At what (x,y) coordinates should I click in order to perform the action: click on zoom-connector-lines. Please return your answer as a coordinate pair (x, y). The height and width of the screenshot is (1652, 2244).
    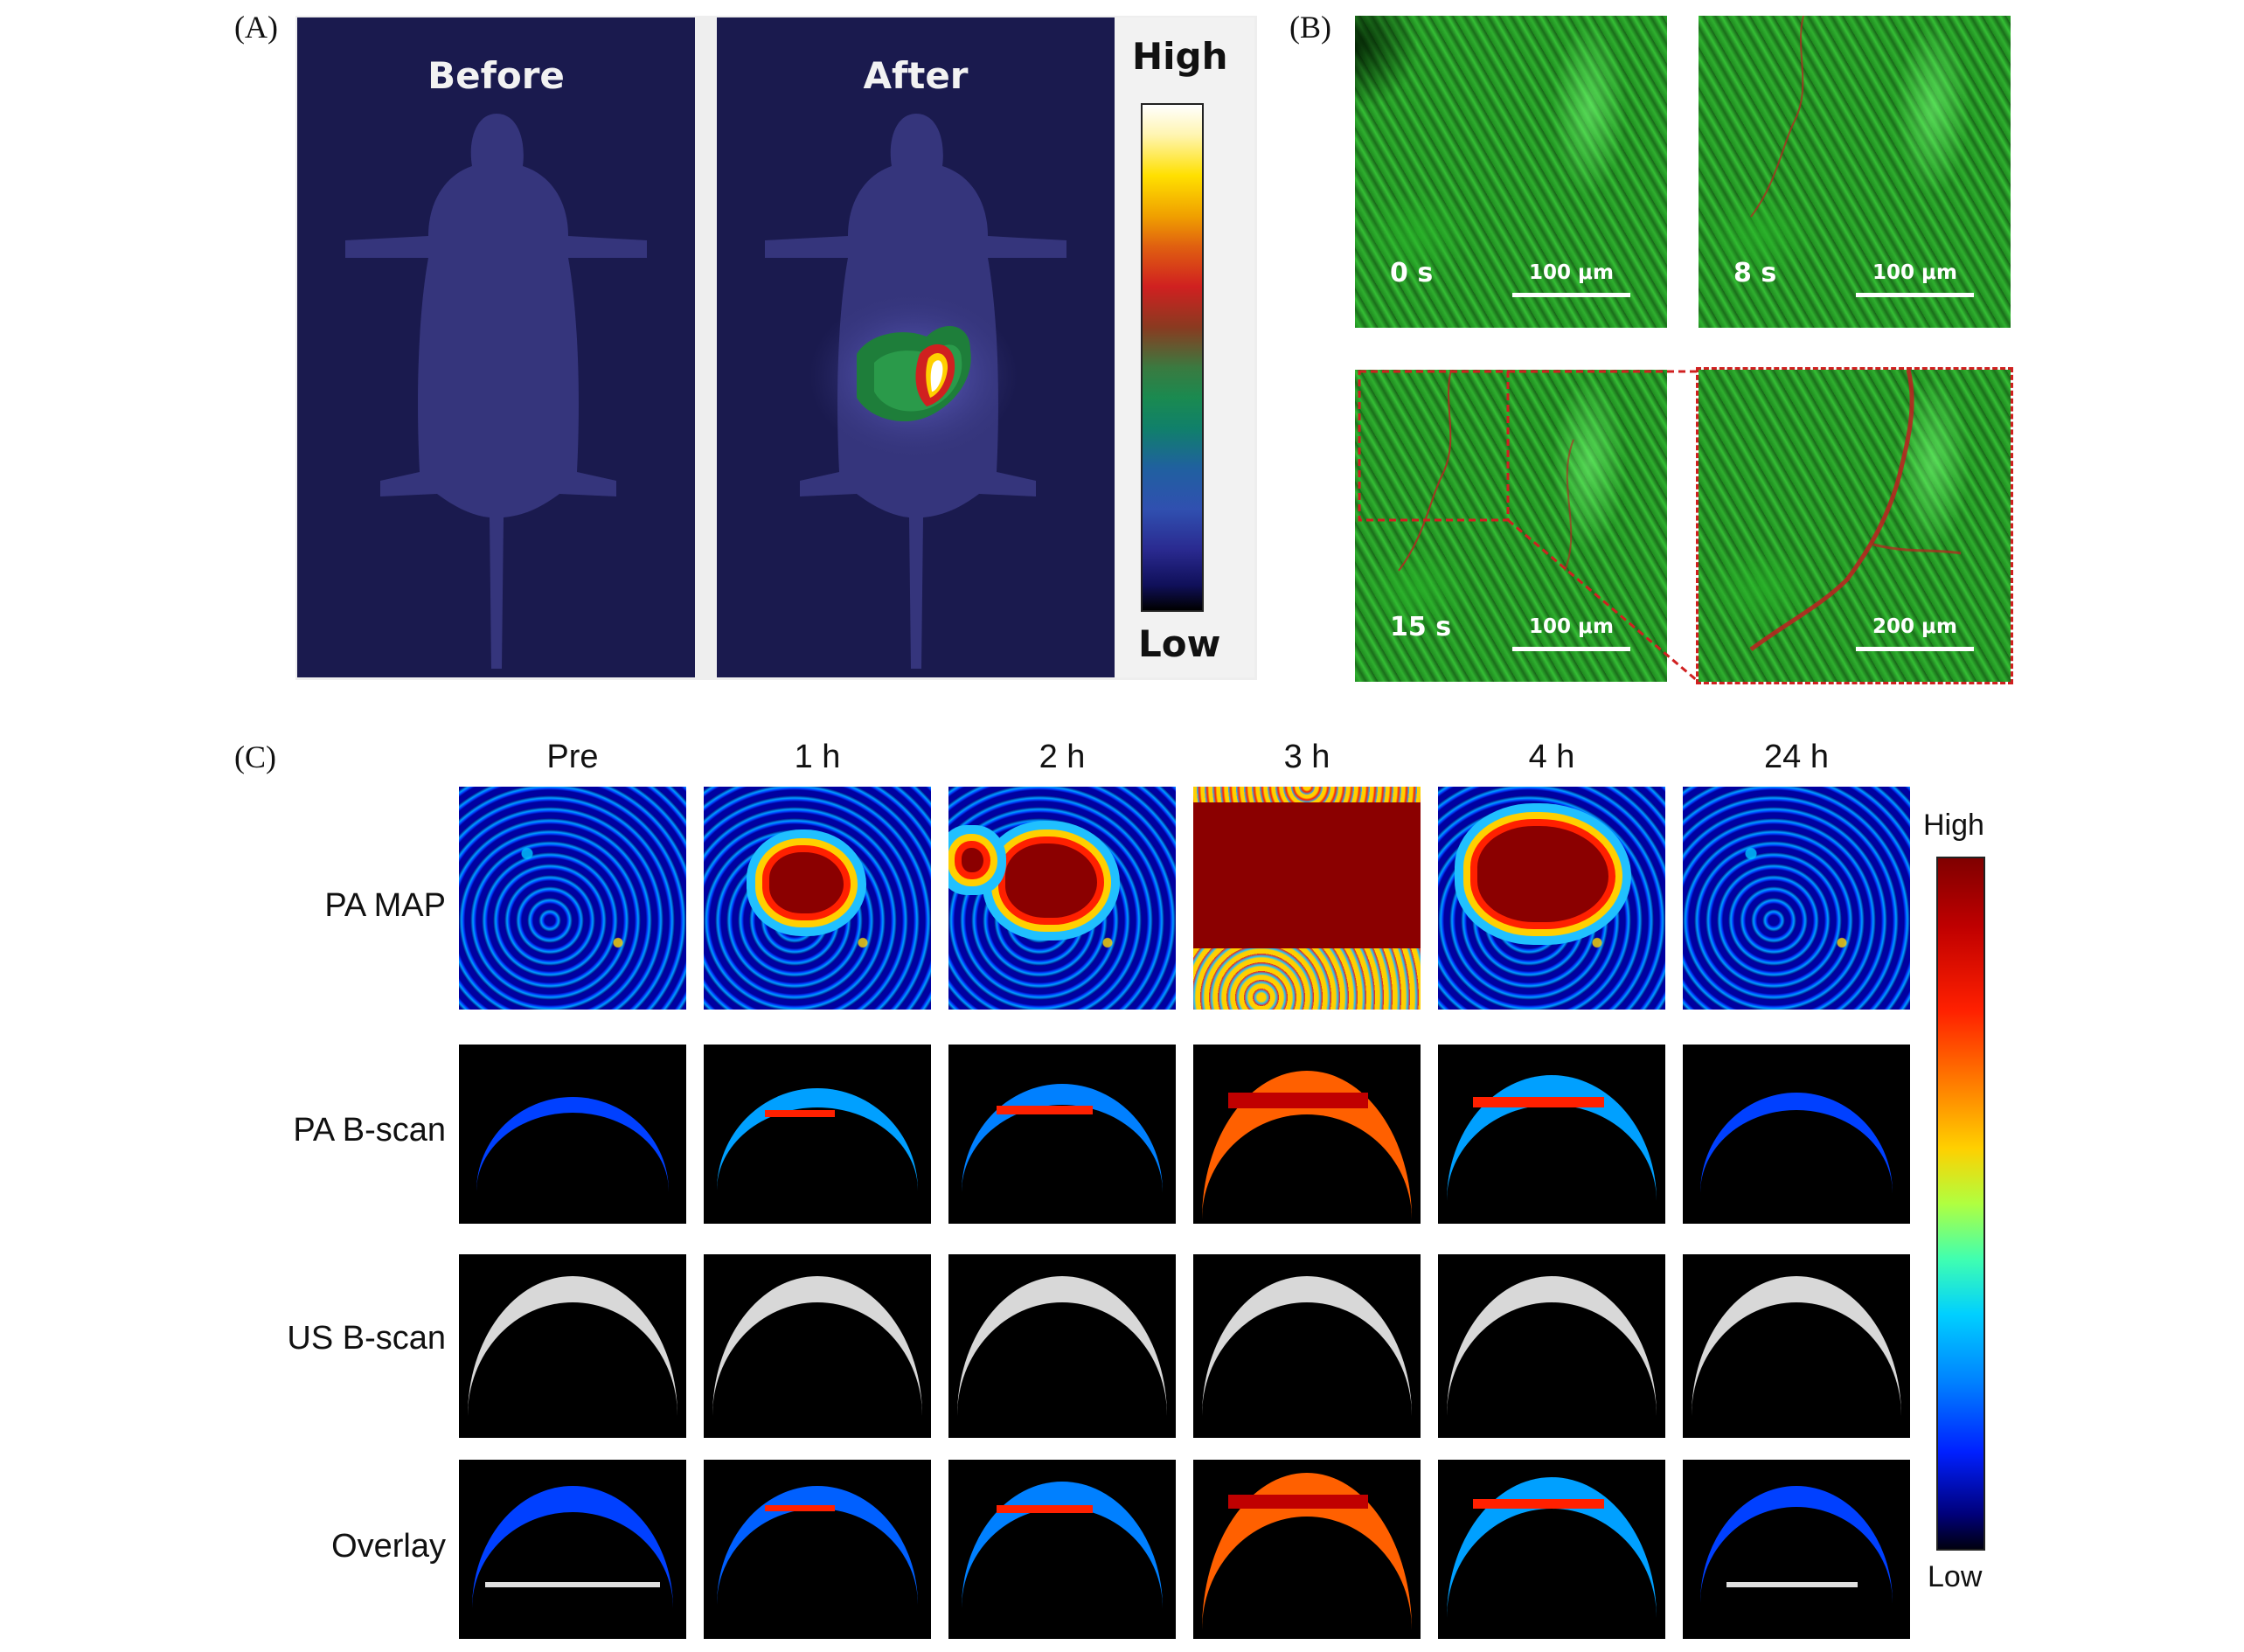
    Looking at the image, I should click on (1603, 527).